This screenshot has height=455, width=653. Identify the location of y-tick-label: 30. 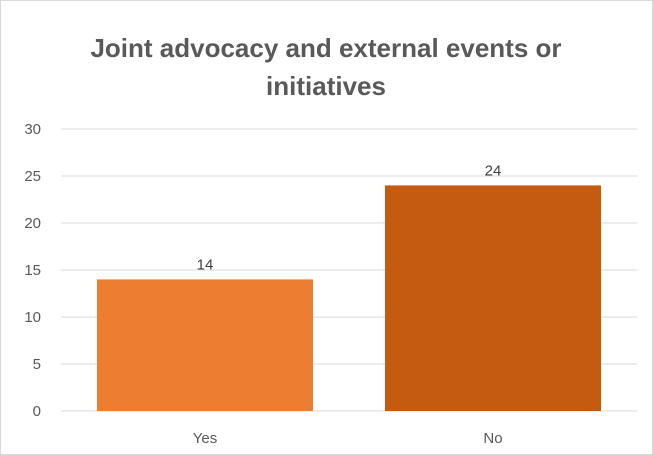
(32, 129).